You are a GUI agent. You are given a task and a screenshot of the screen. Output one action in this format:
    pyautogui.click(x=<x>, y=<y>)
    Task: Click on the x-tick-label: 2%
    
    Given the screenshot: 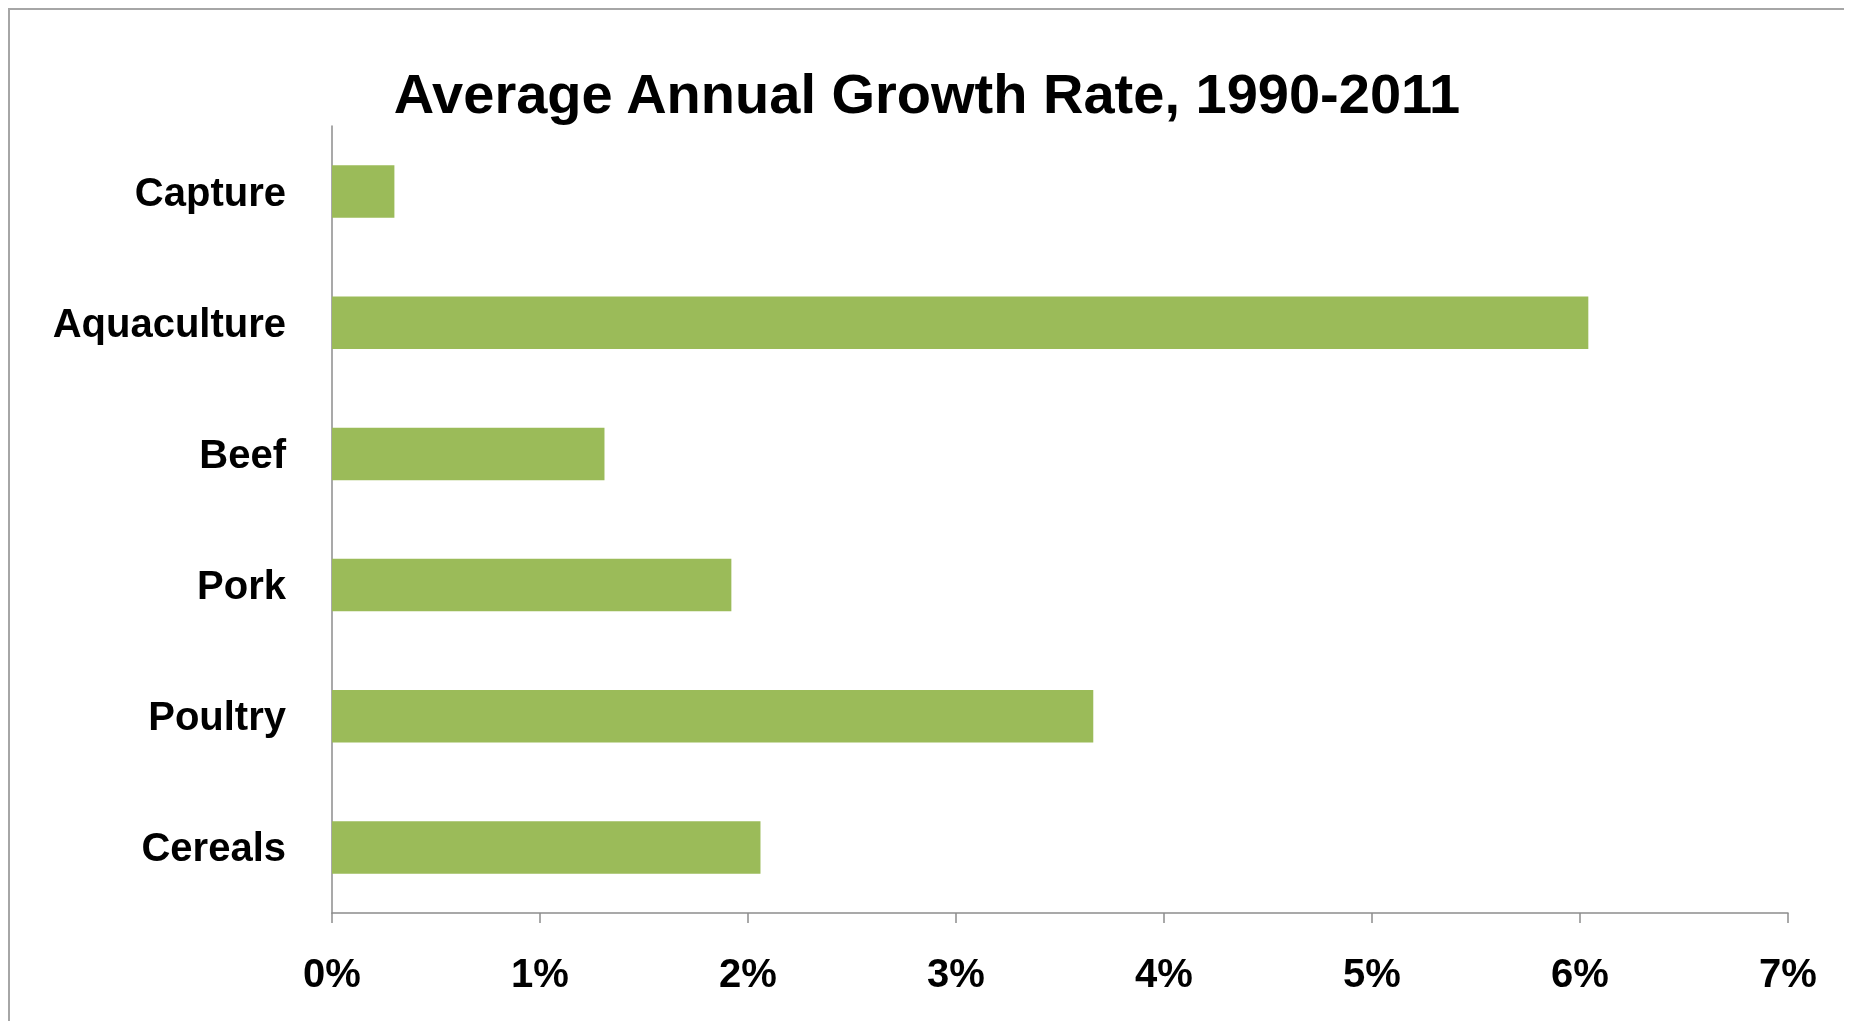 What is the action you would take?
    pyautogui.click(x=748, y=973)
    